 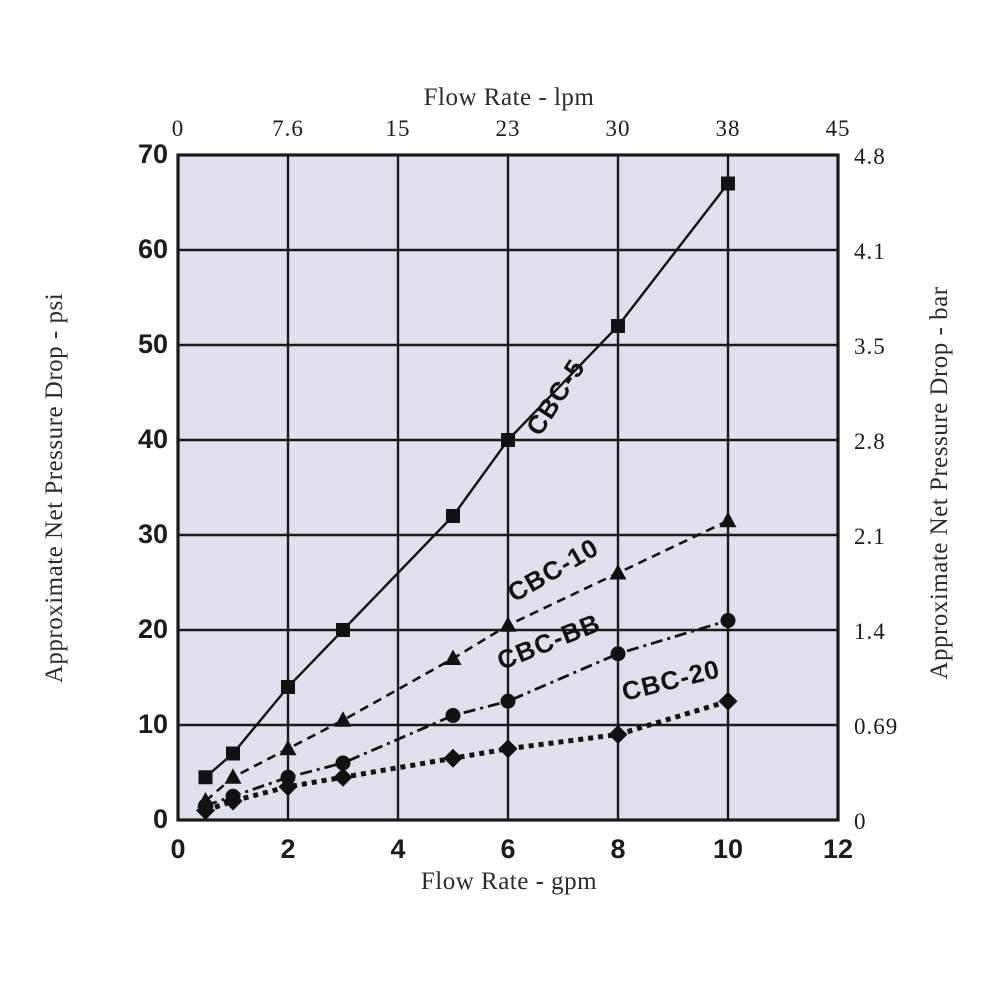 I want to click on y-left-tick-70: 70, so click(x=152, y=154).